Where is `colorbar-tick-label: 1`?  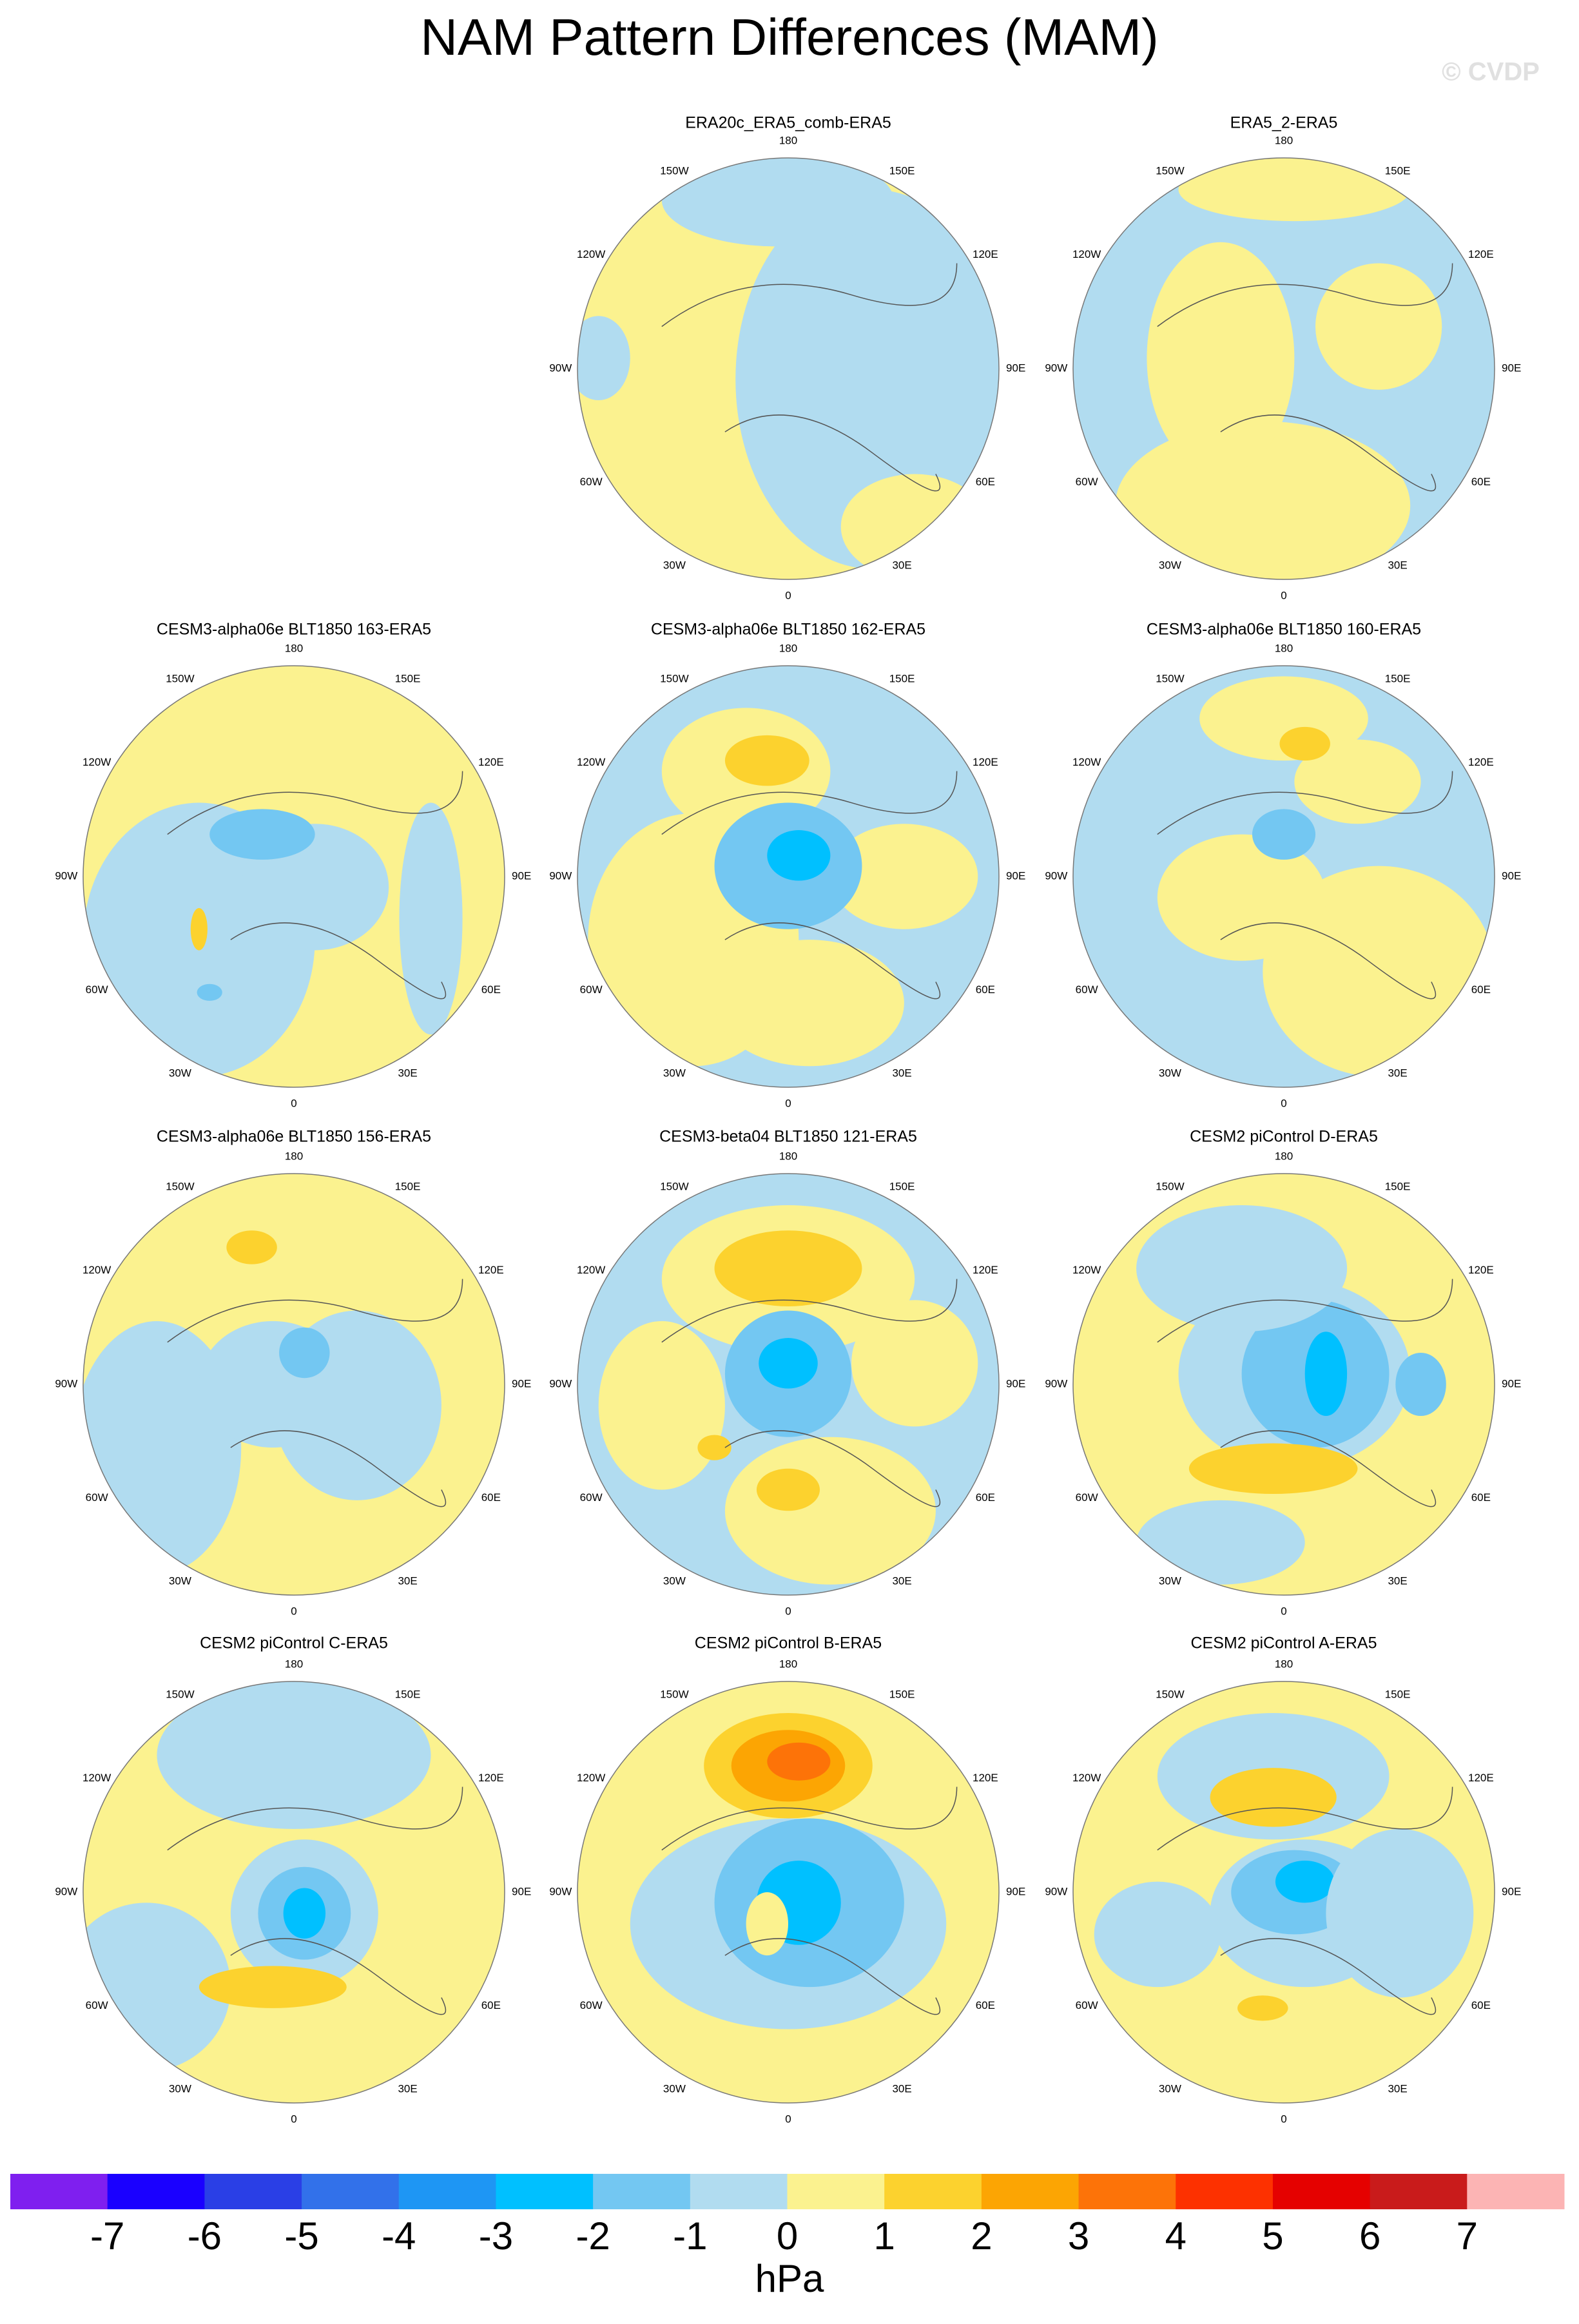 colorbar-tick-label: 1 is located at coordinates (884, 2236).